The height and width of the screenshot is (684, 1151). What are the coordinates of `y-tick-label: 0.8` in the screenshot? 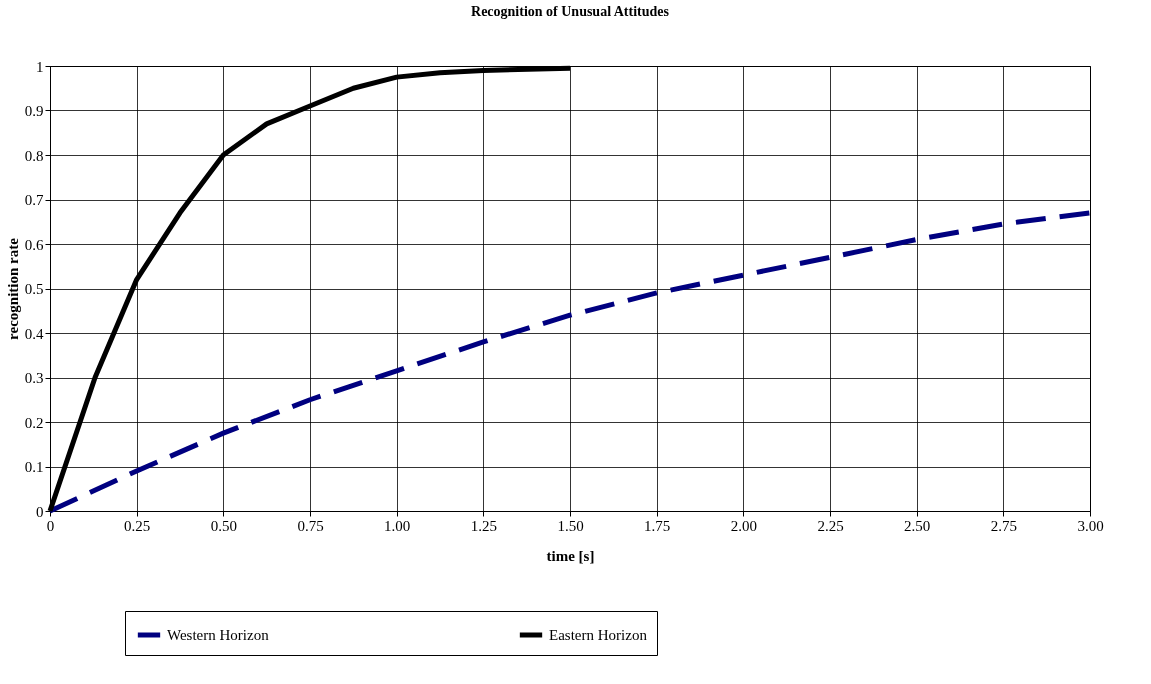 It's located at (34, 155).